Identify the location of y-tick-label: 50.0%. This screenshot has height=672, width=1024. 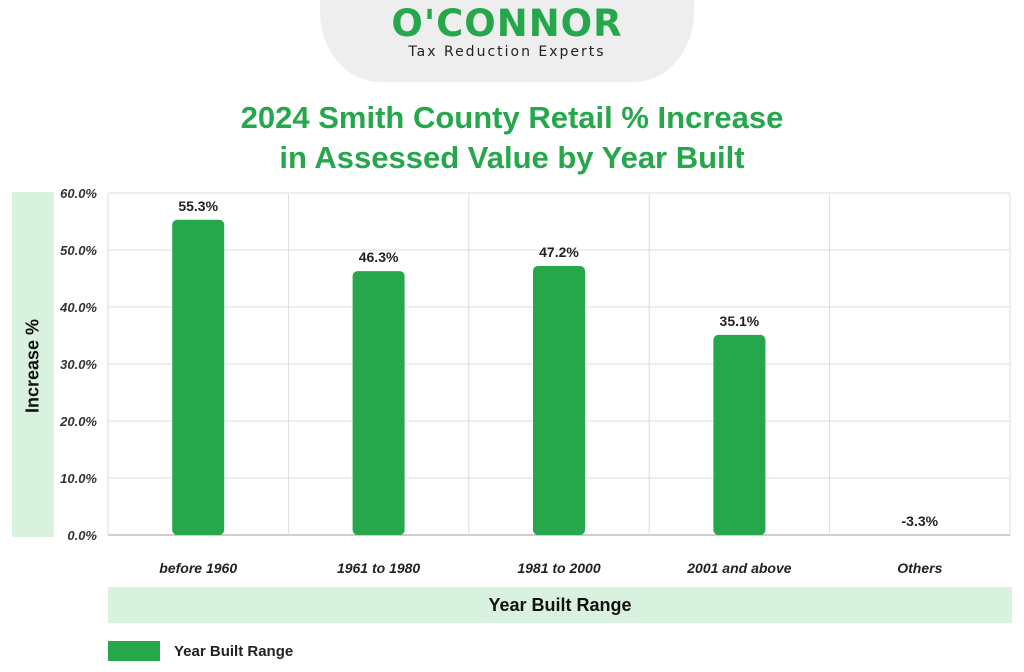
(78, 250).